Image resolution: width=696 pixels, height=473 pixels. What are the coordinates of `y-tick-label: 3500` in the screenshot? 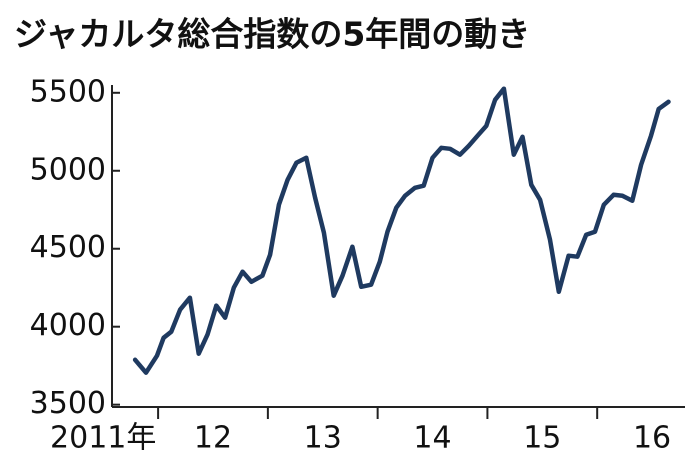 It's located at (68, 403).